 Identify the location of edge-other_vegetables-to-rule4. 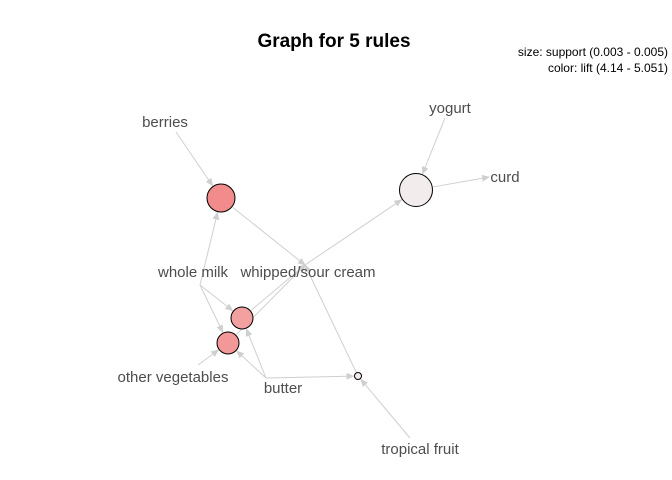
(208, 357).